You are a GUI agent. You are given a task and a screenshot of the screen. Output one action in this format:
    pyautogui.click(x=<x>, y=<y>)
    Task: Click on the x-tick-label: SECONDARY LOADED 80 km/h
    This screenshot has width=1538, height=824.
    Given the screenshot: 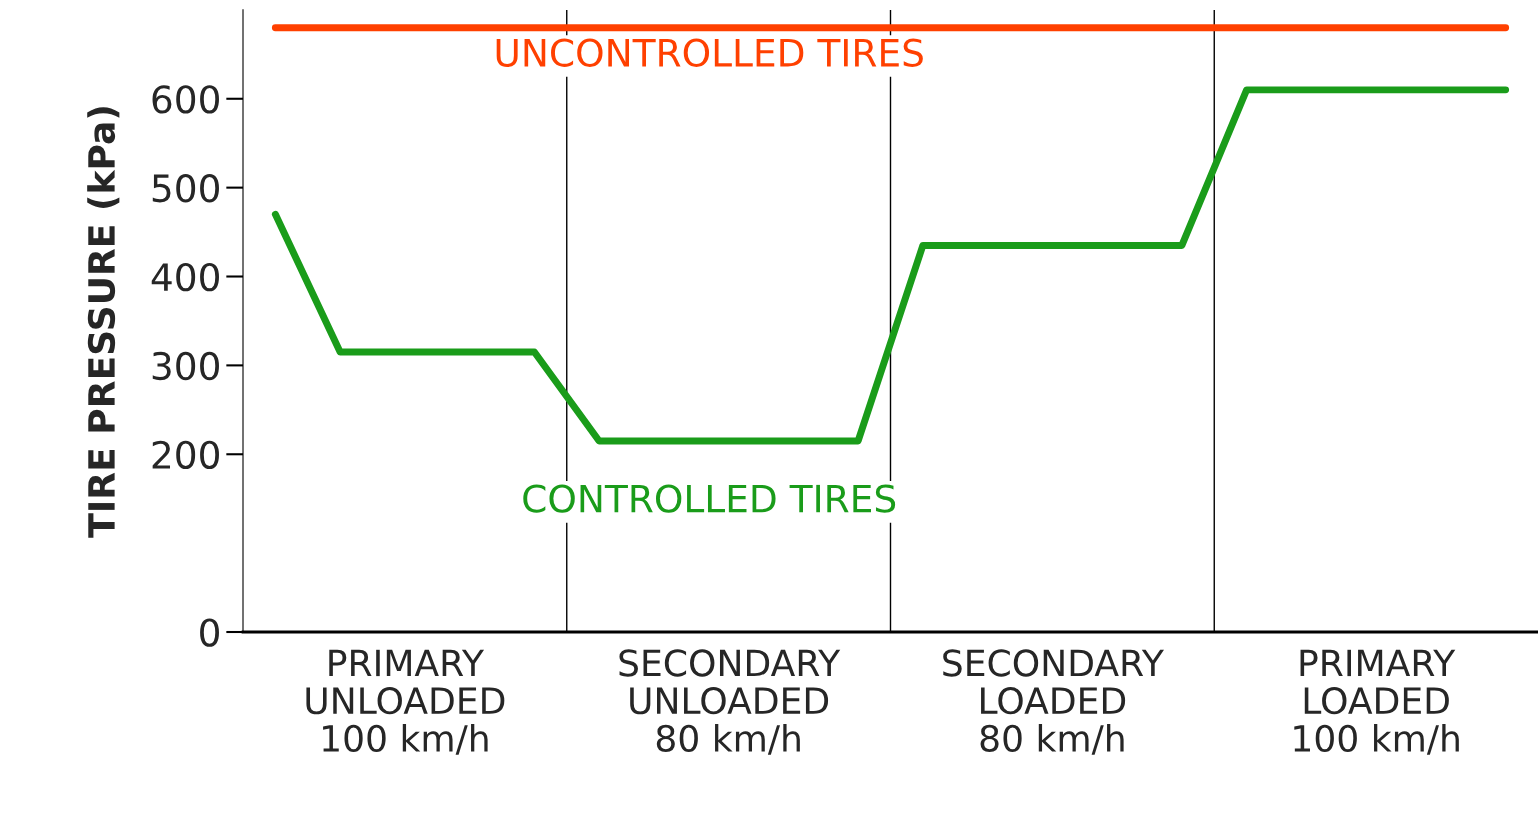 What is the action you would take?
    pyautogui.click(x=1053, y=702)
    